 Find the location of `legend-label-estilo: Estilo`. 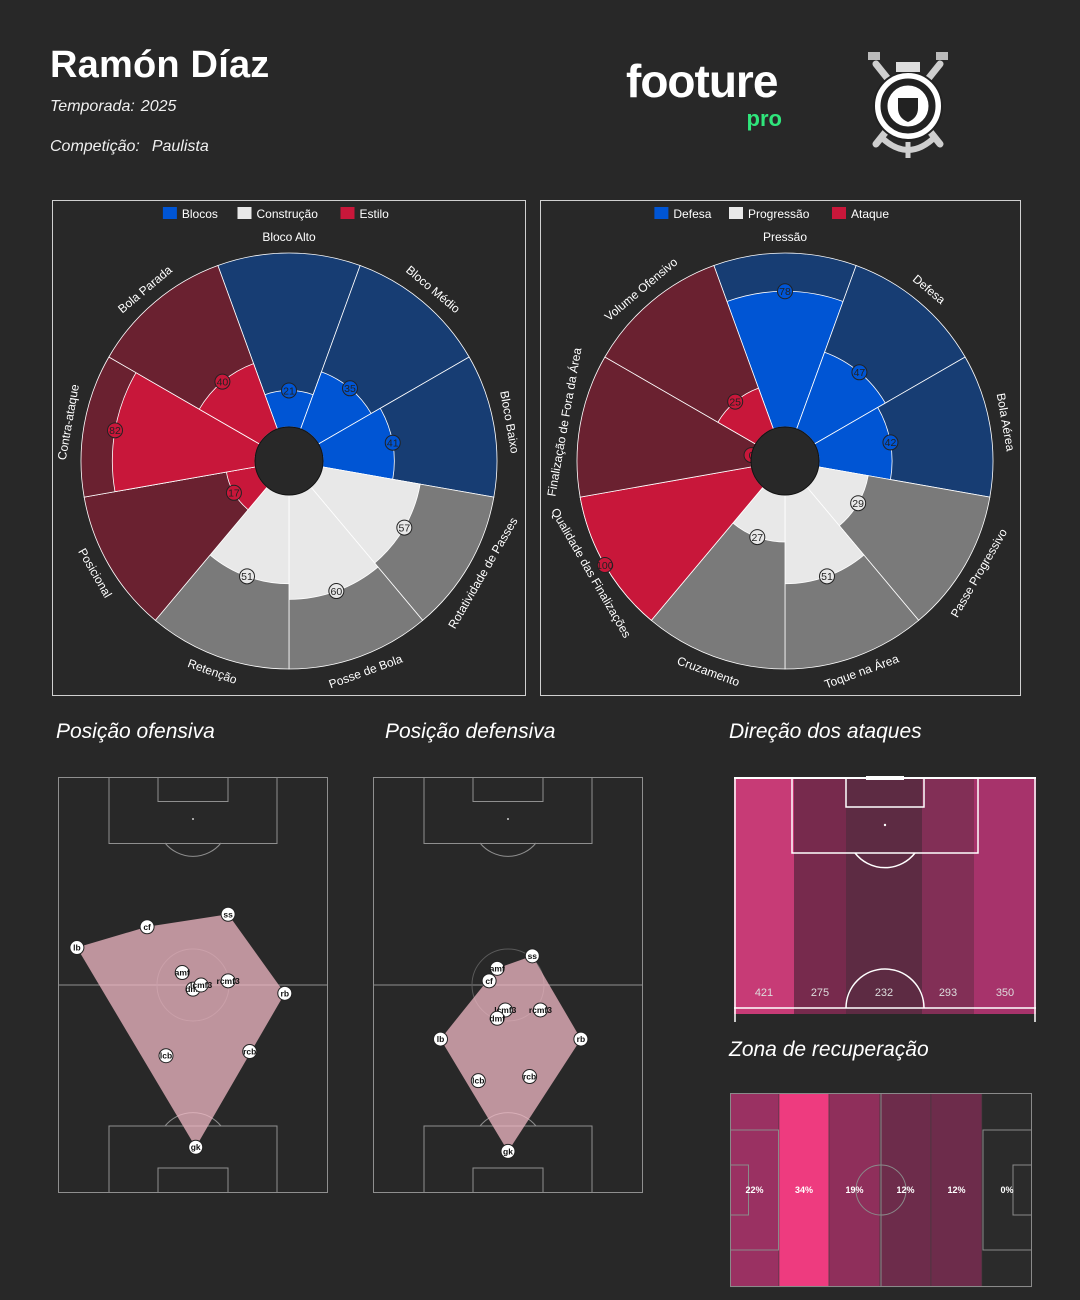

legend-label-estilo: Estilo is located at coordinates (375, 214).